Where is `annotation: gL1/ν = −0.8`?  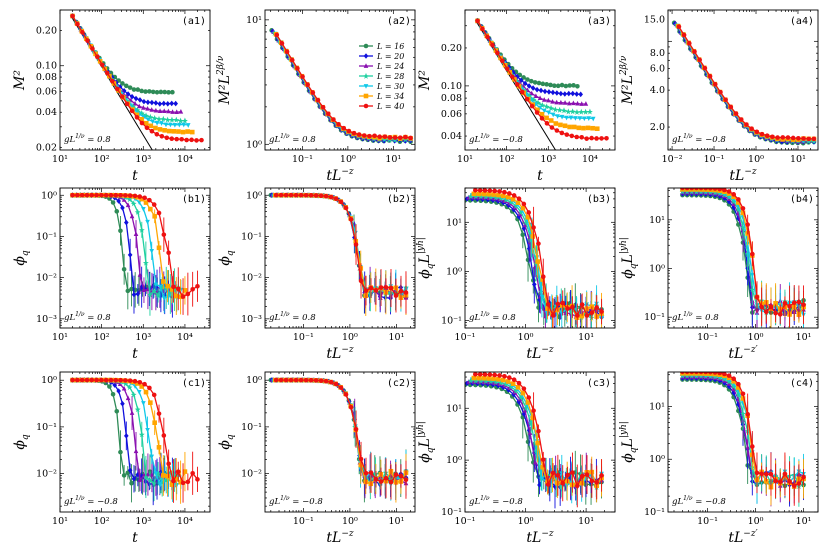
annotation: gL1/ν = −0.8 is located at coordinates (296, 501).